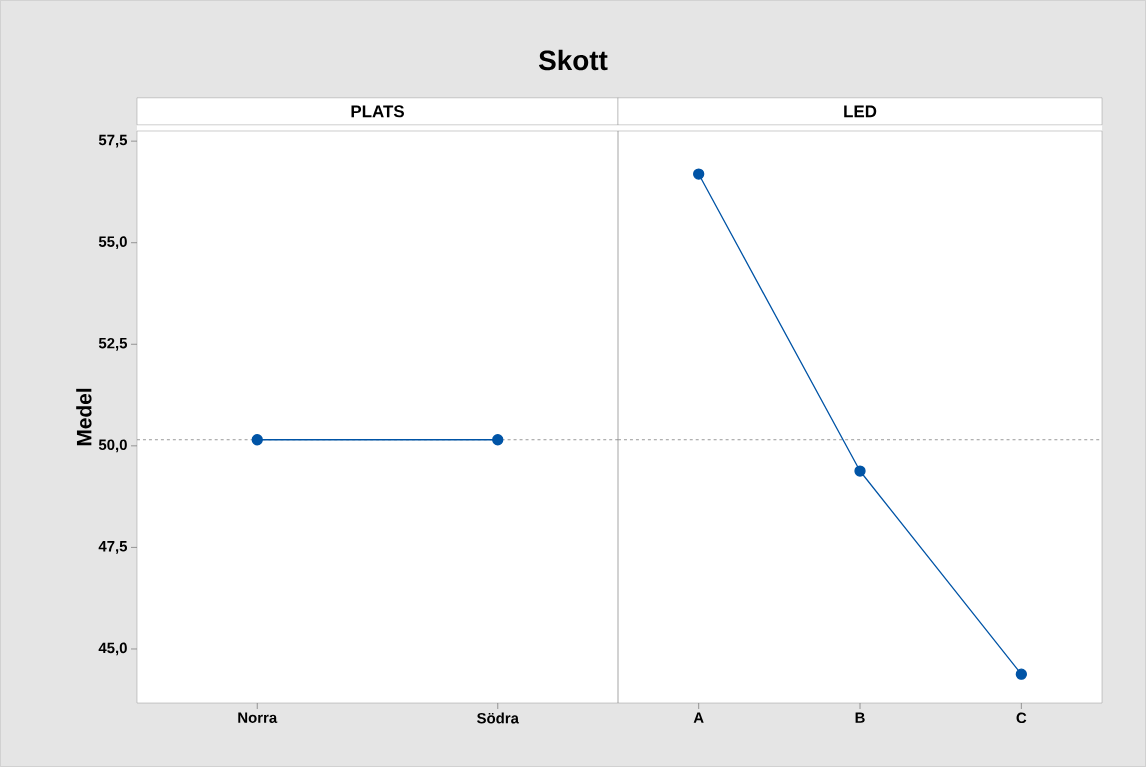 The image size is (1146, 767). What do you see at coordinates (1021, 718) in the screenshot?
I see `x-tick-label: C` at bounding box center [1021, 718].